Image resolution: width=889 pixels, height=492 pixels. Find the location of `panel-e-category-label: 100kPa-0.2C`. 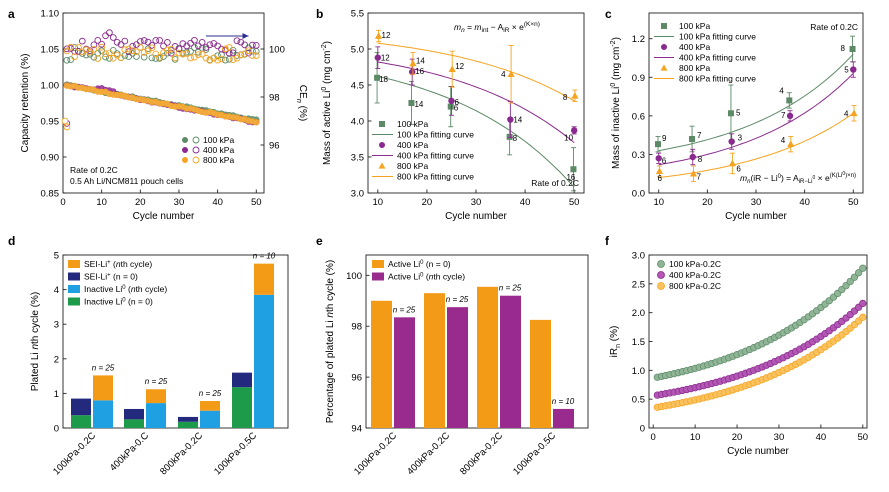

panel-e-category-label: 100kPa-0.2C is located at coordinates (375, 453).